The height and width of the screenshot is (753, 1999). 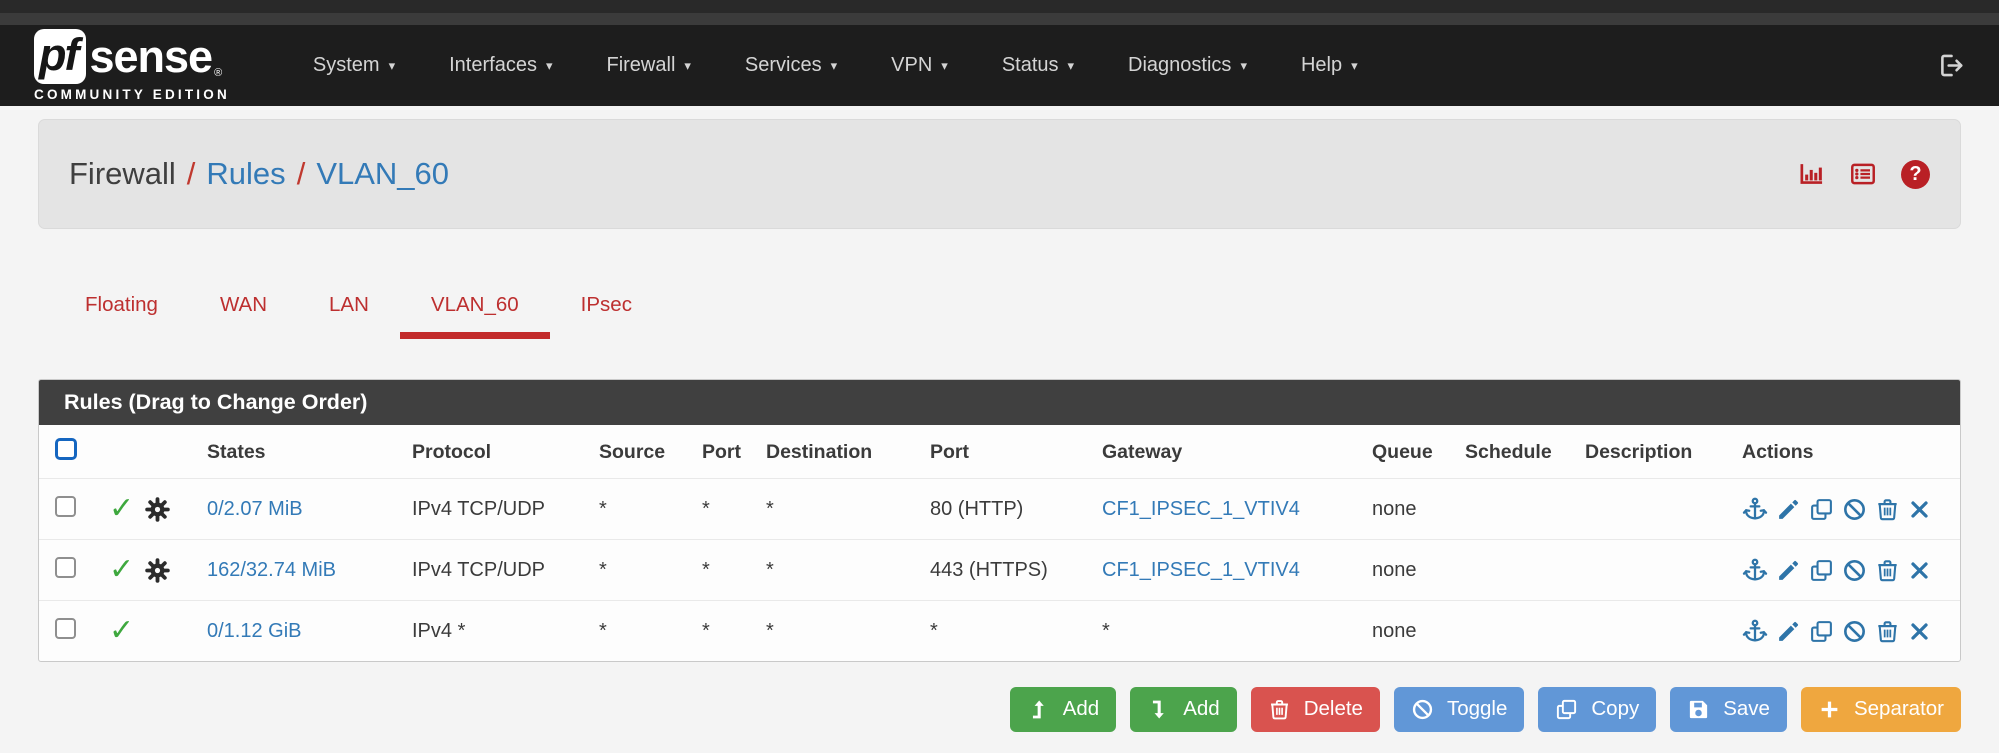 What do you see at coordinates (1187, 65) in the screenshot?
I see `nav-item-diagnostics: Diagnostics ▾` at bounding box center [1187, 65].